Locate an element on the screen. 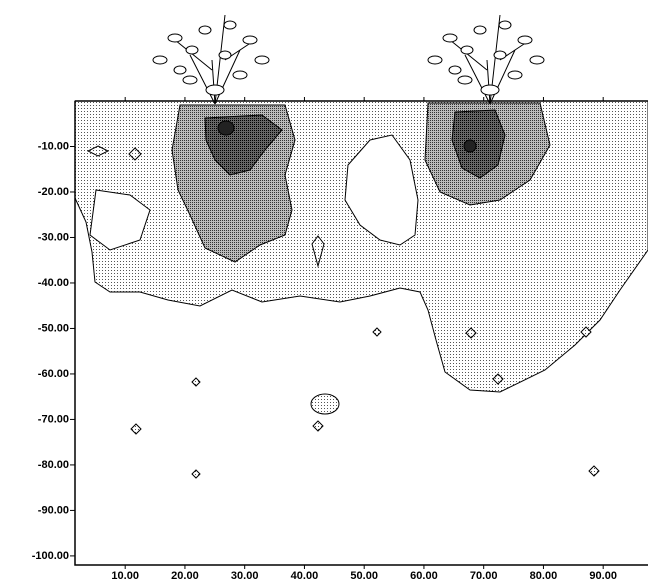 The image size is (648, 585). x-tick-label: 70.00 is located at coordinates (484, 576).